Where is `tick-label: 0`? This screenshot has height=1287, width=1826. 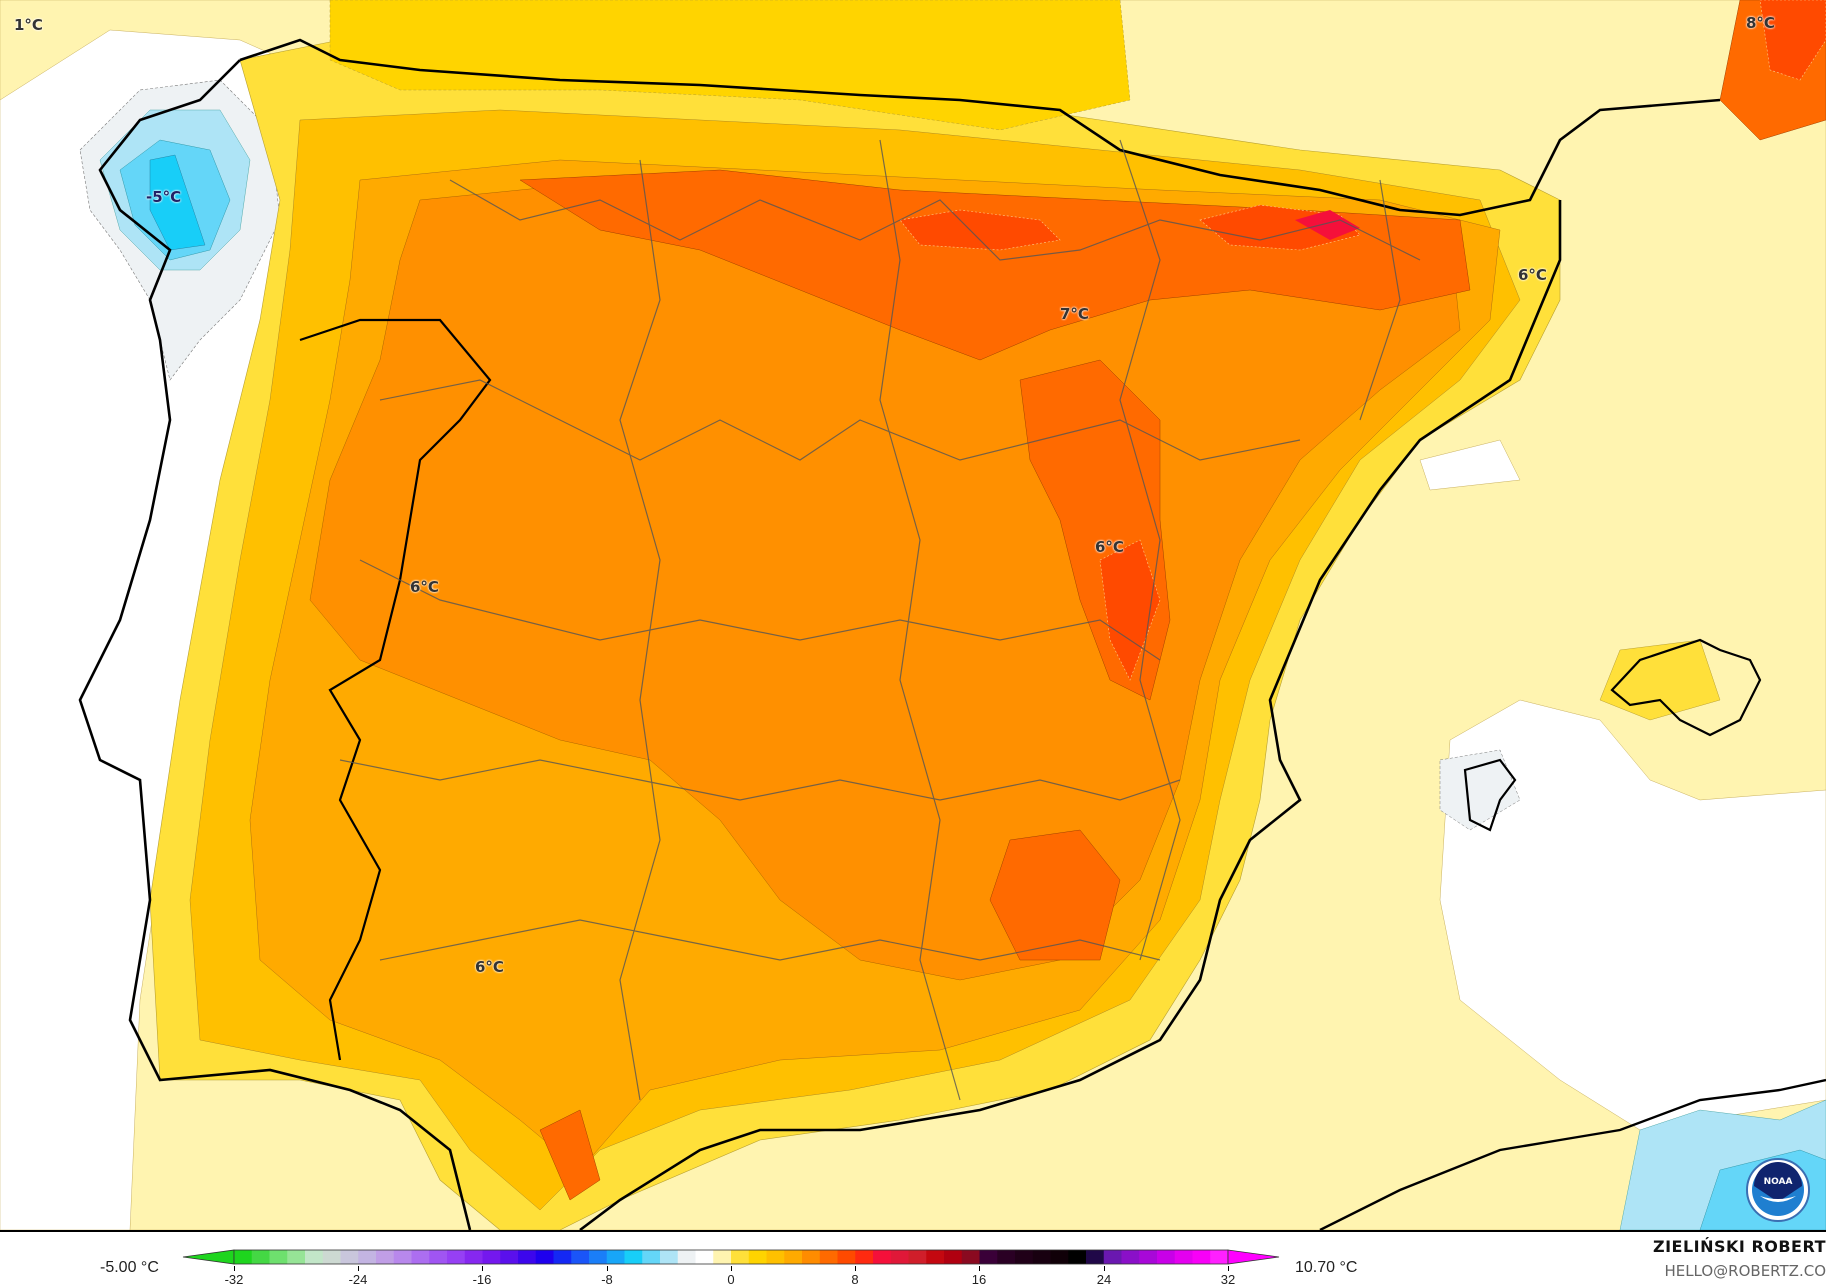 tick-label: 0 is located at coordinates (731, 1279).